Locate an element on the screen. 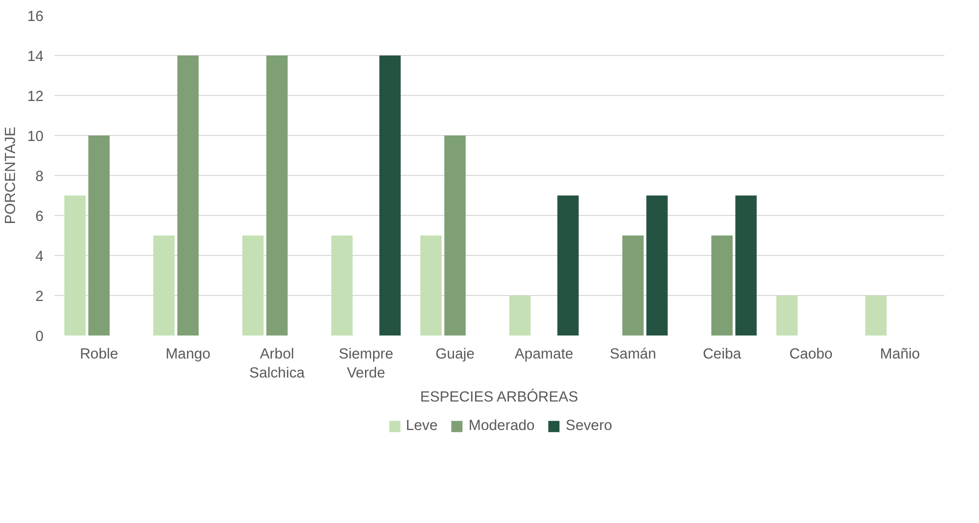 This screenshot has height=523, width=979. x-tick-label: Siempre Verde is located at coordinates (366, 364).